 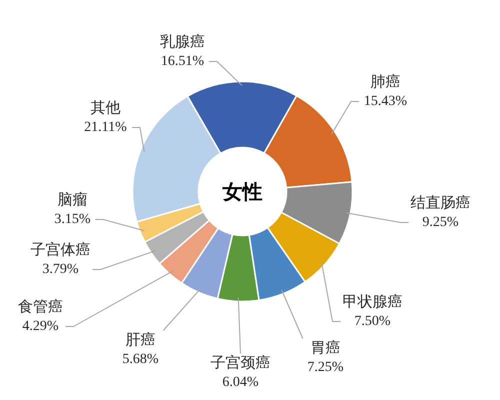 I want to click on data-label: 6.04%, so click(x=240, y=382).